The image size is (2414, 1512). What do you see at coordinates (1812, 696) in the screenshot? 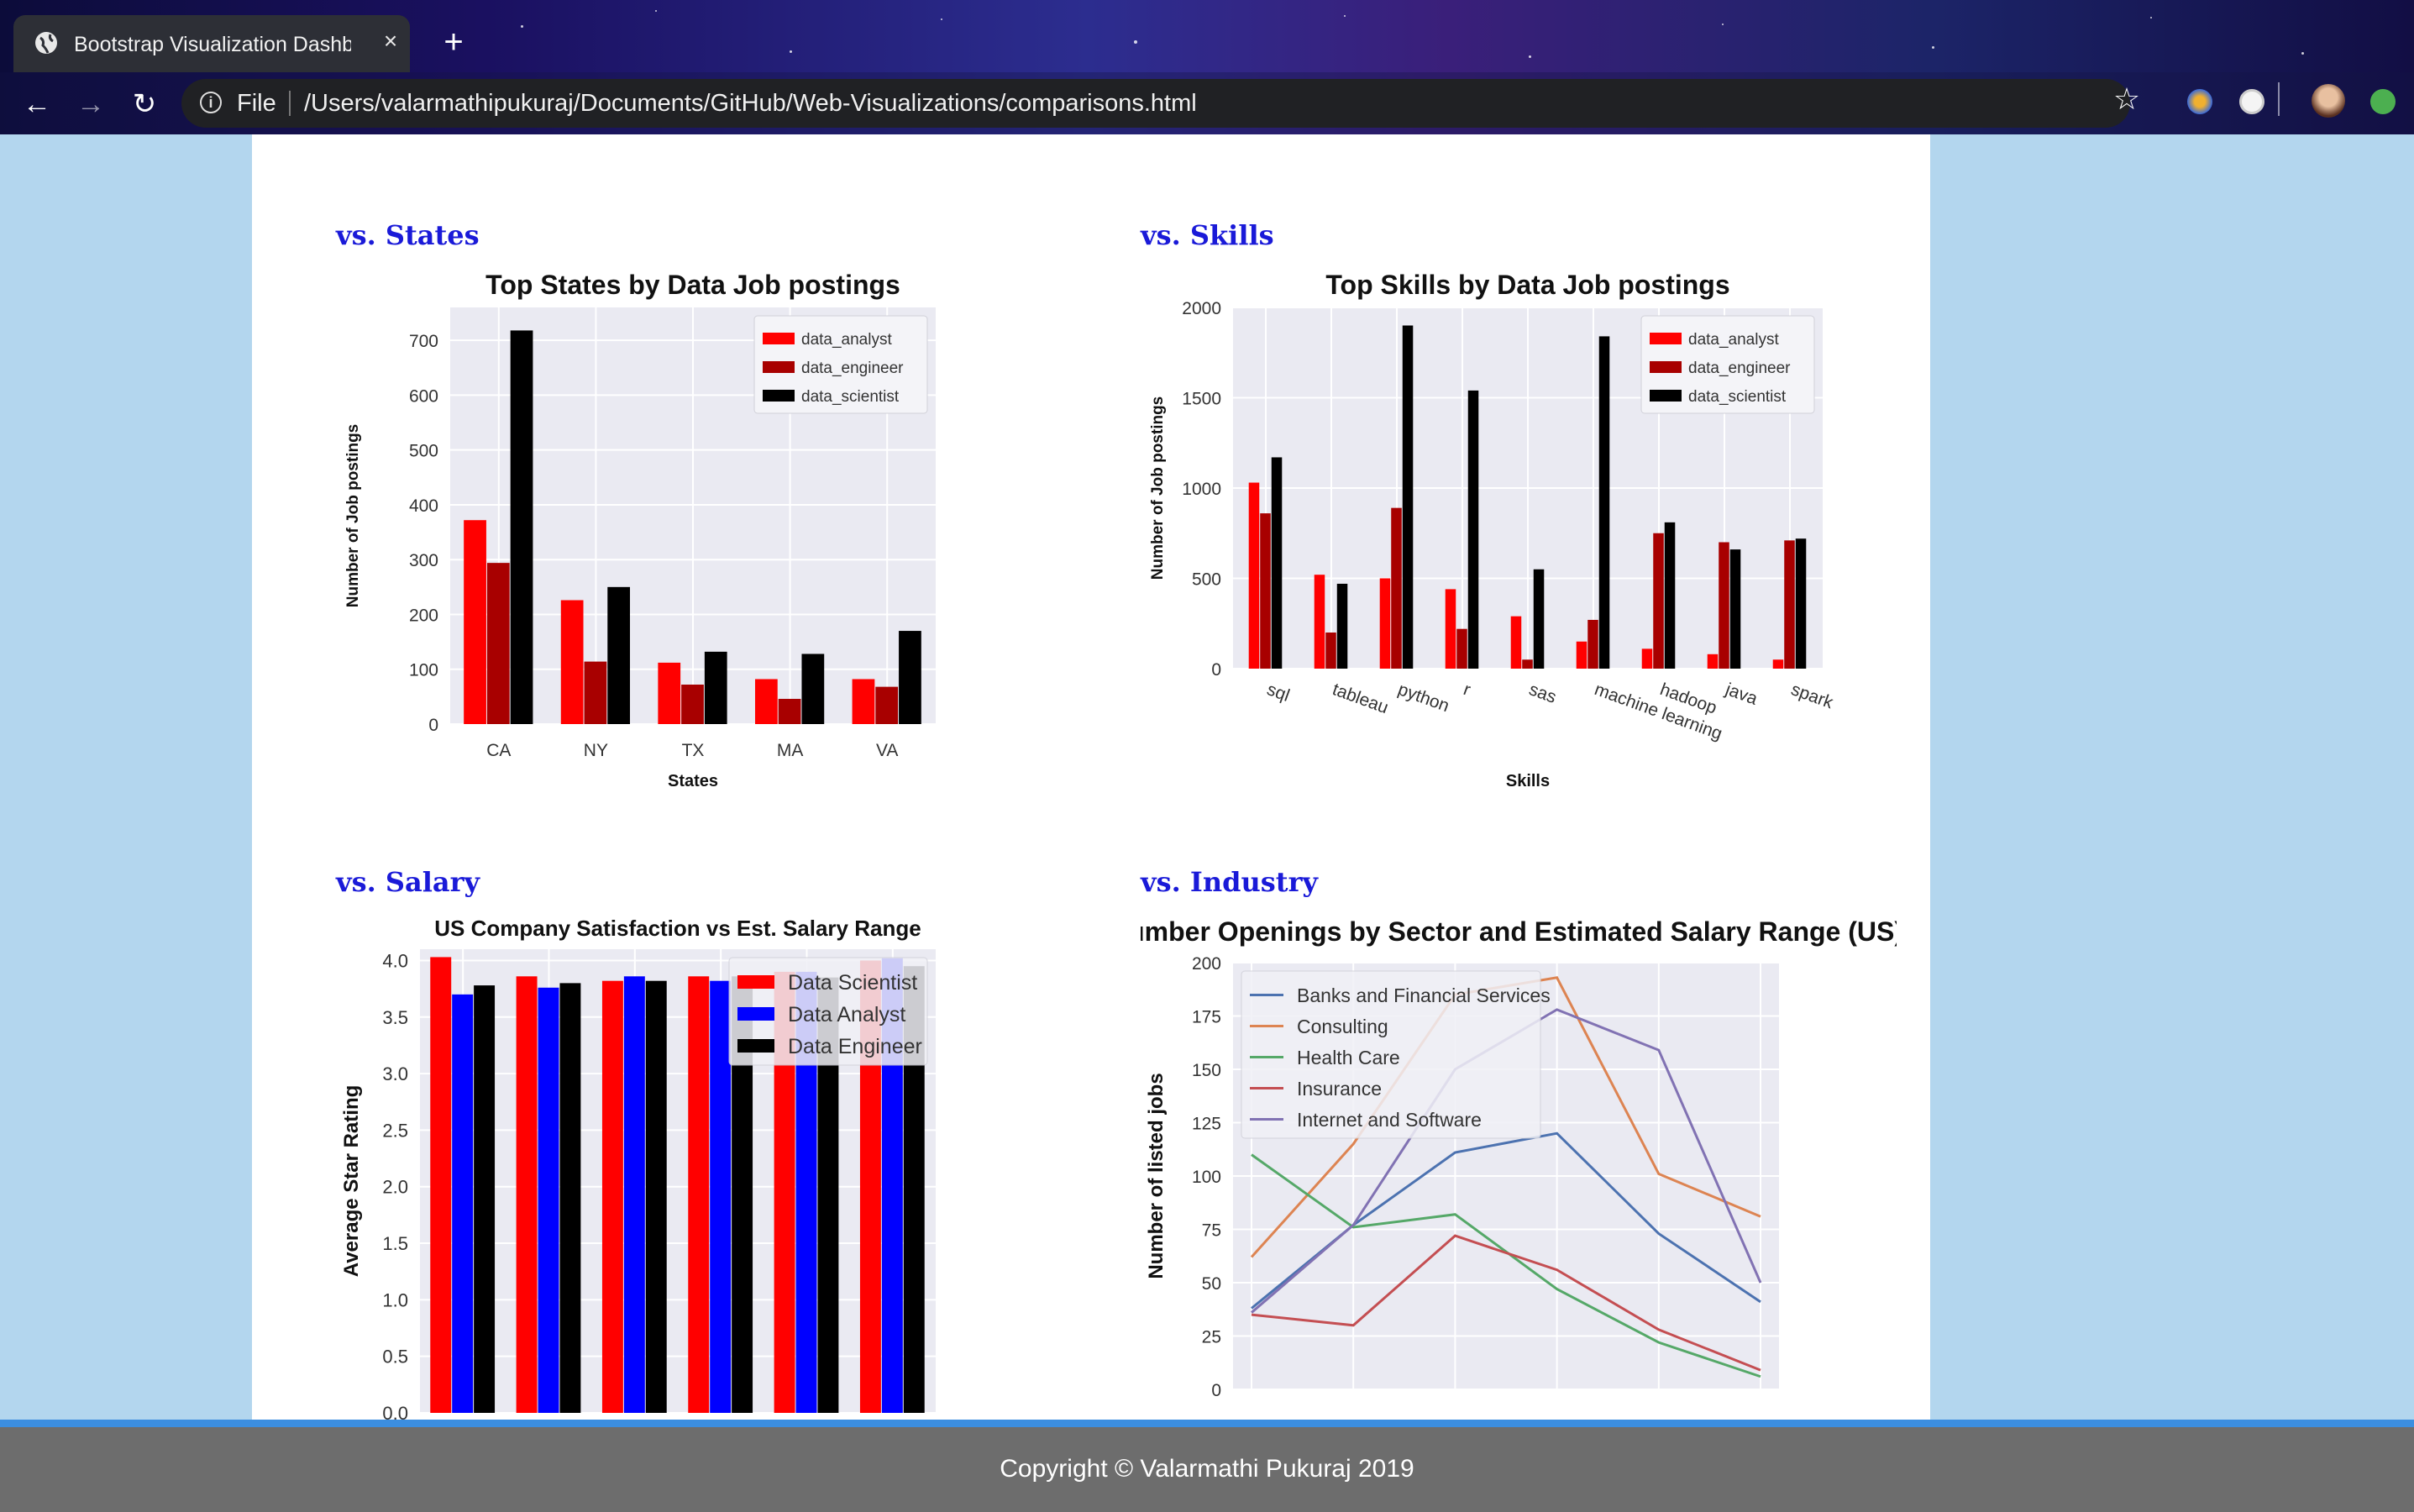
I see `x-tick-label: spark` at bounding box center [1812, 696].